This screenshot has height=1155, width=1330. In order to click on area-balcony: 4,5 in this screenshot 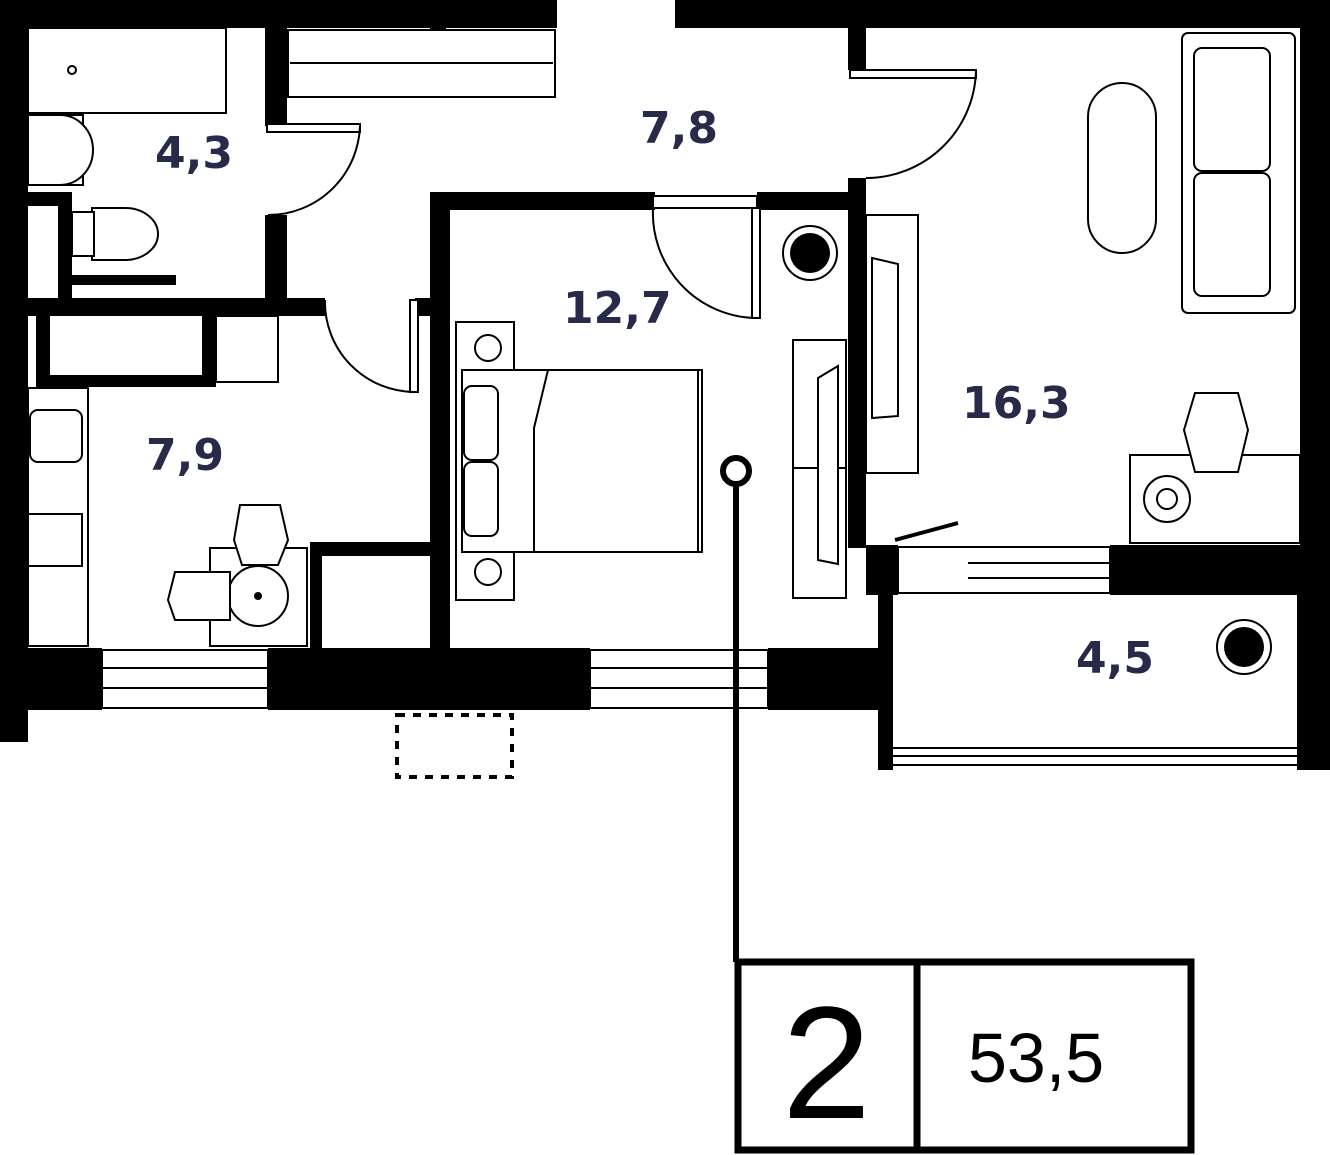, I will do `click(1115, 658)`.